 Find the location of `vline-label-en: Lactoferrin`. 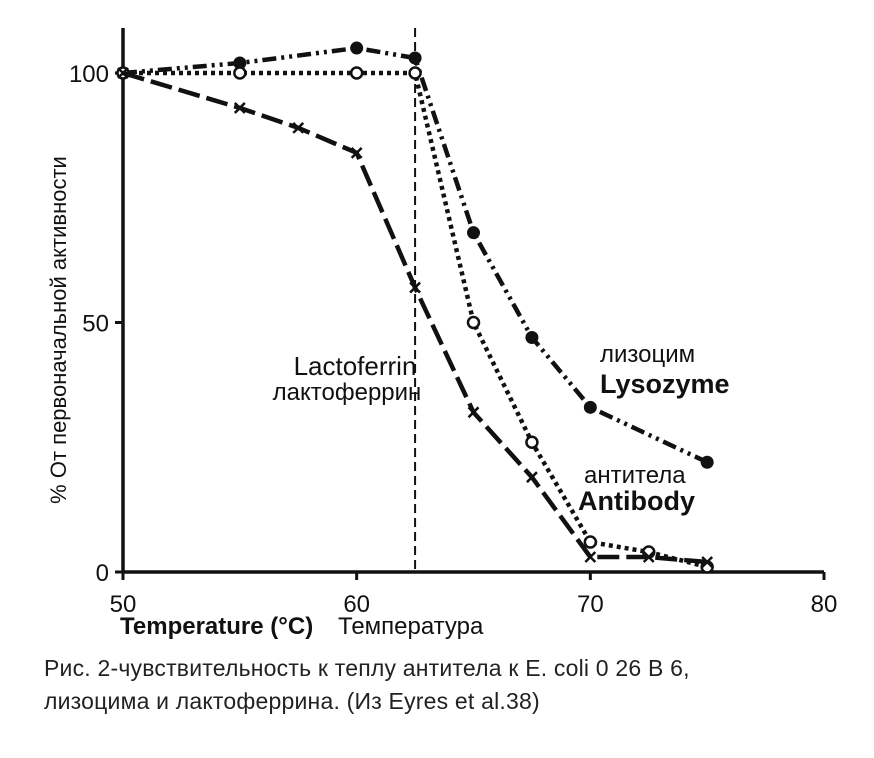

vline-label-en: Lactoferrin is located at coordinates (355, 366).